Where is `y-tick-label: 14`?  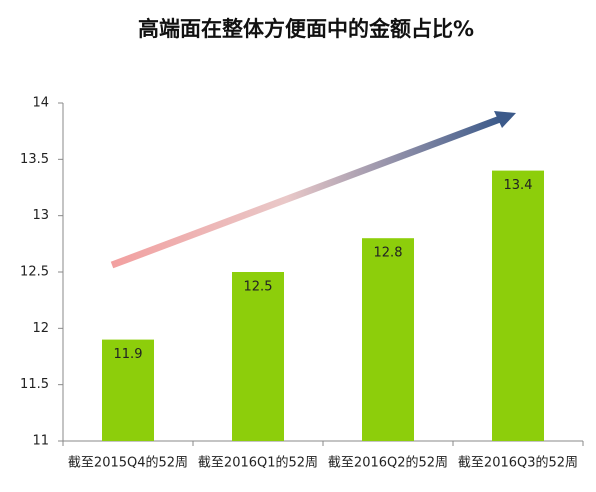 y-tick-label: 14 is located at coordinates (40, 103).